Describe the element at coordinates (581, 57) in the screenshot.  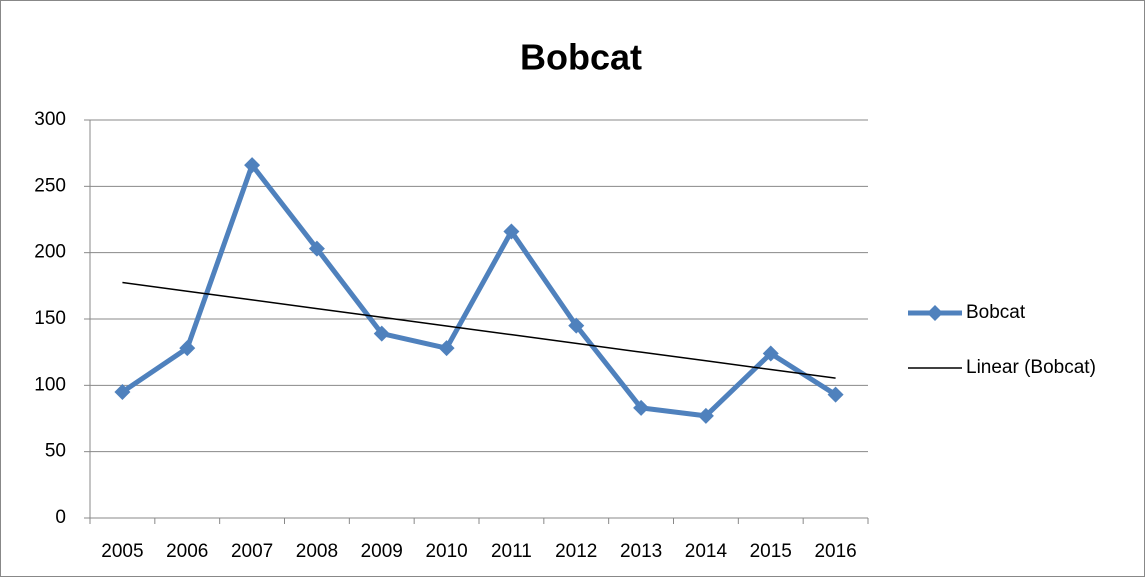
I see `chart-title: Bobcat` at that location.